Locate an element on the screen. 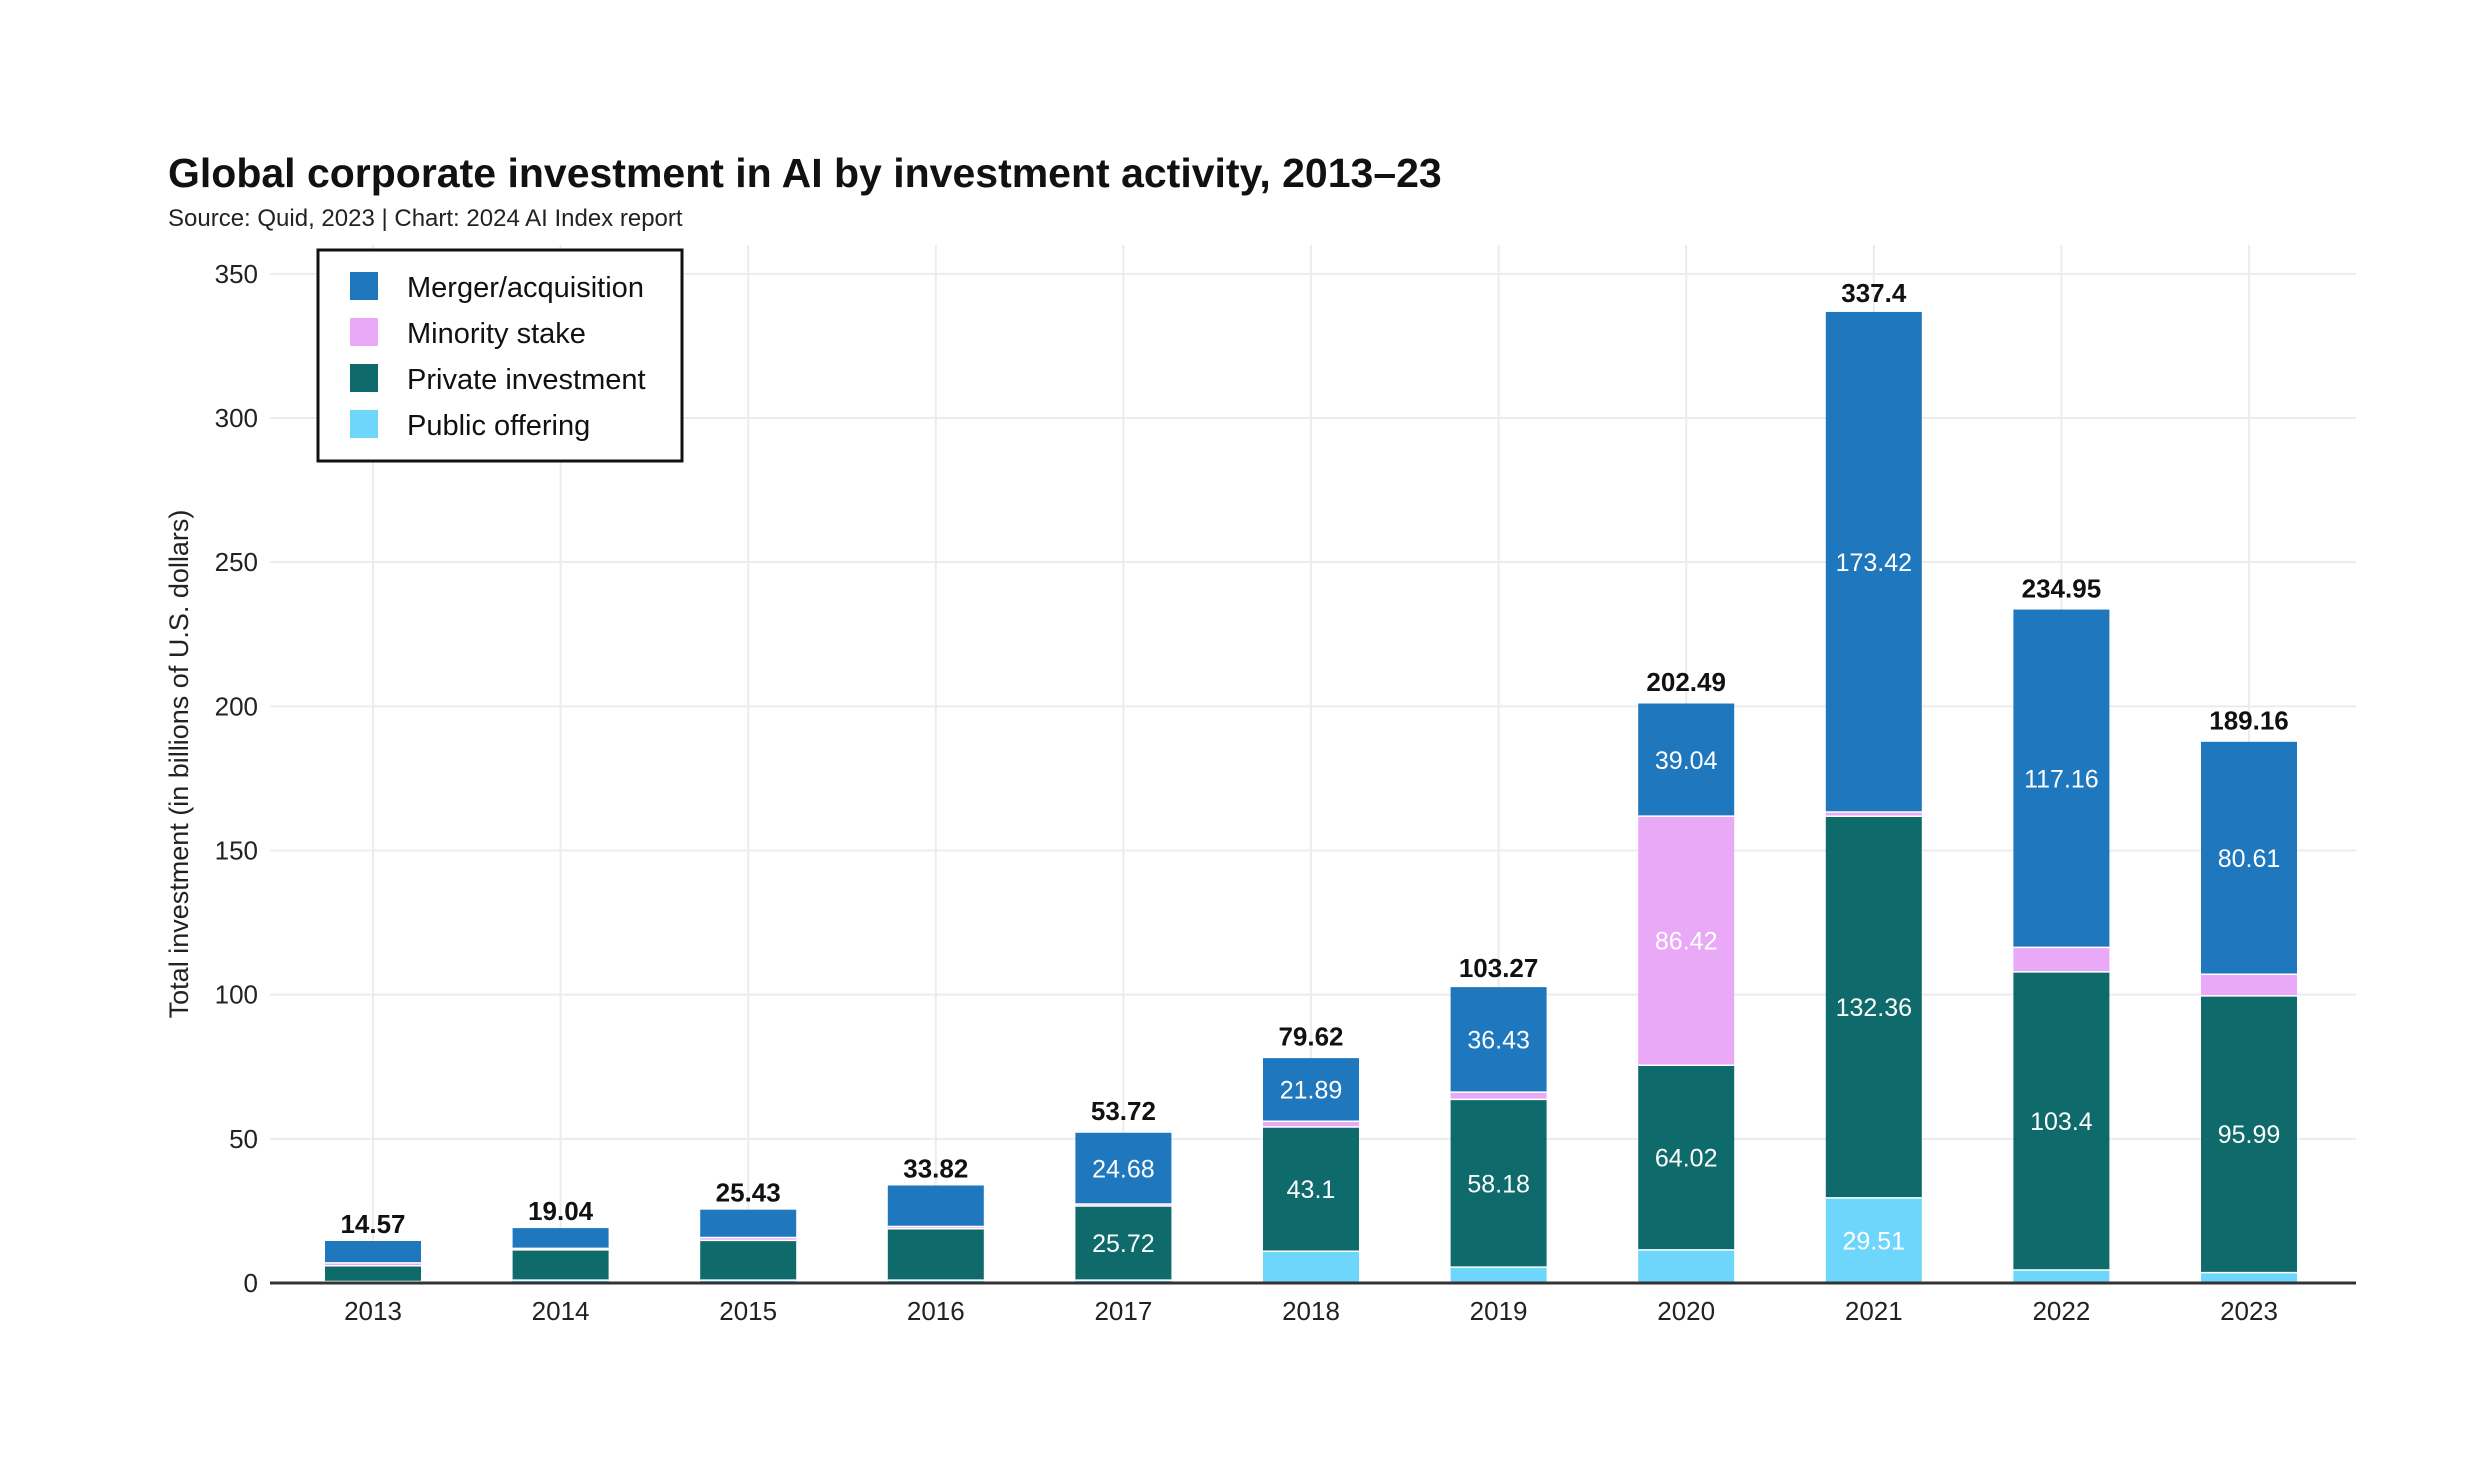  x-tick-label: 2021 is located at coordinates (1874, 1311).